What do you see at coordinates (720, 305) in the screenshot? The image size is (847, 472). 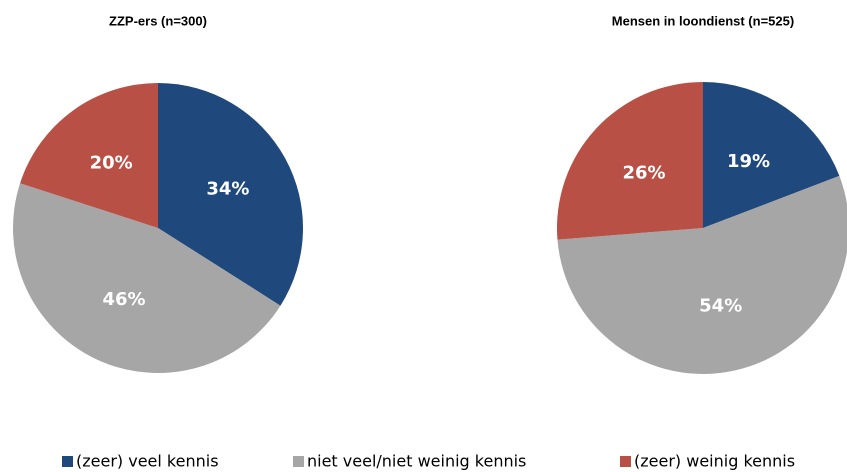 I see `data-label: 54%` at bounding box center [720, 305].